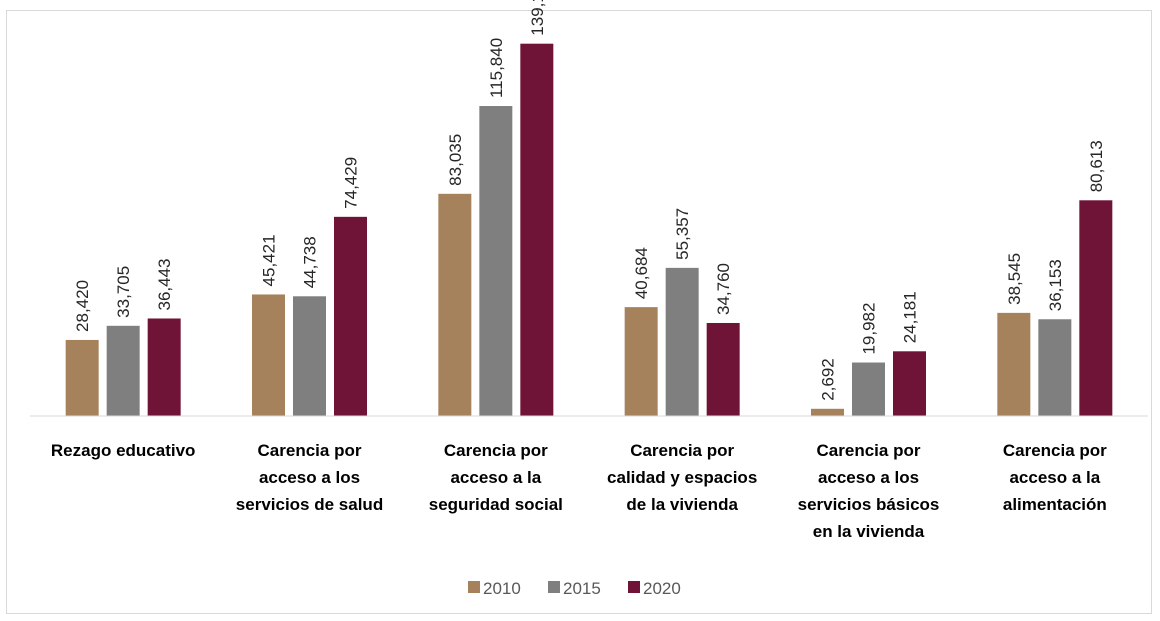 The height and width of the screenshot is (621, 1160). I want to click on value-label-2015-cat-4: 55,357, so click(682, 234).